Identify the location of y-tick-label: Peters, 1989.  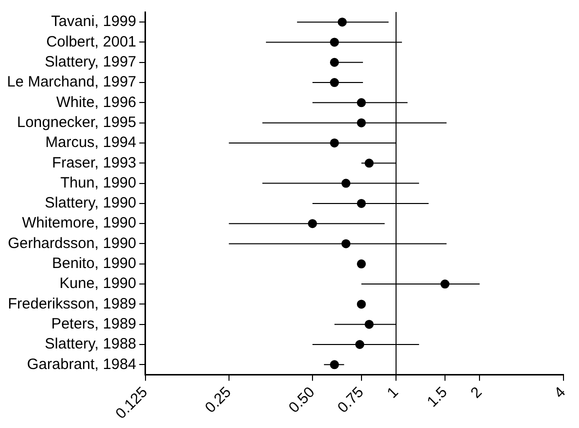
(93, 323).